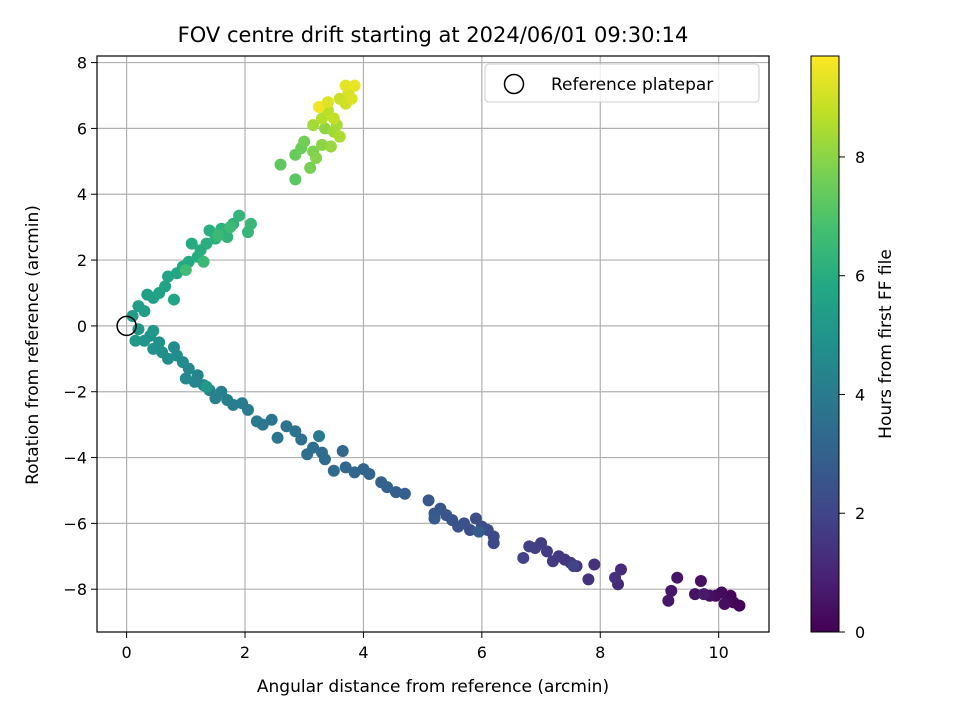 This screenshot has width=960, height=724. I want to click on reference-platepar-marker, so click(126, 326).